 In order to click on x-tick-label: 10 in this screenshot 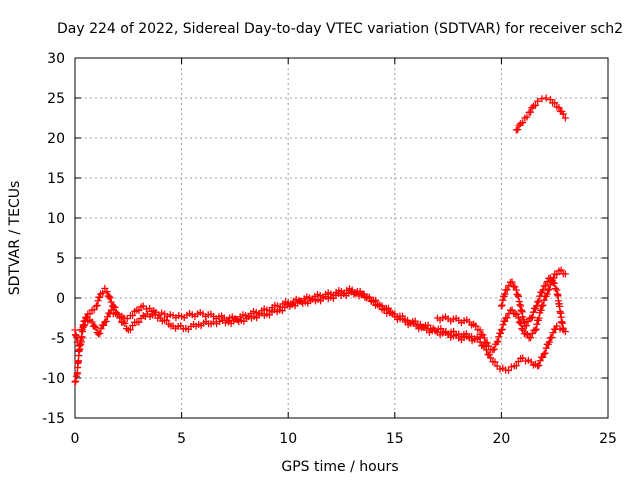, I will do `click(288, 439)`.